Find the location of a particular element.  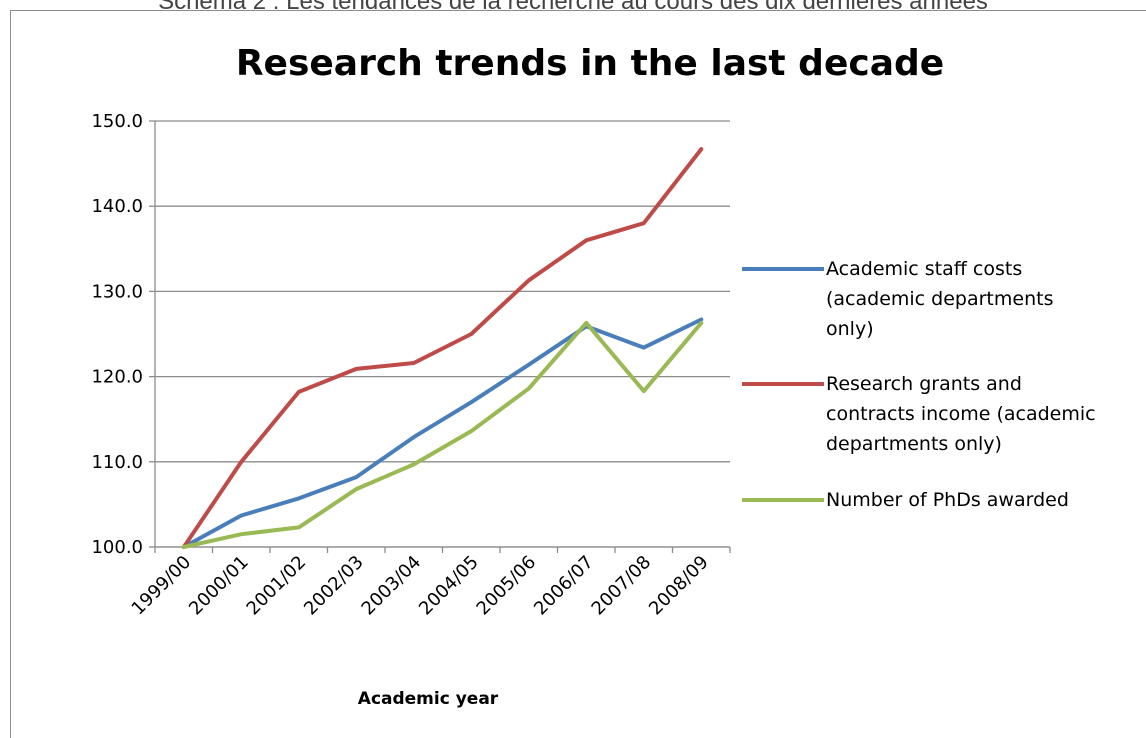

x-tick-label: 2005/06 is located at coordinates (507, 586).